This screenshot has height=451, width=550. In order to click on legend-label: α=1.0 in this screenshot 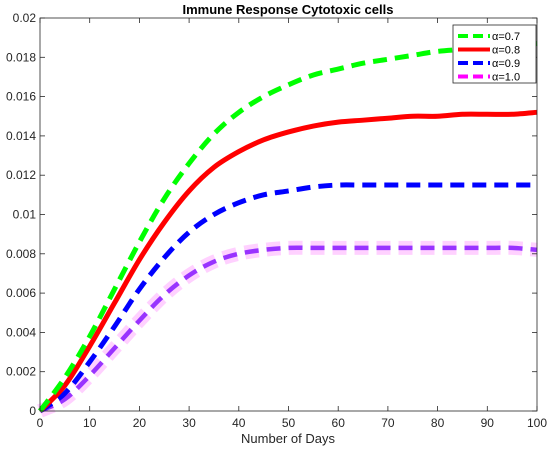, I will do `click(506, 78)`.